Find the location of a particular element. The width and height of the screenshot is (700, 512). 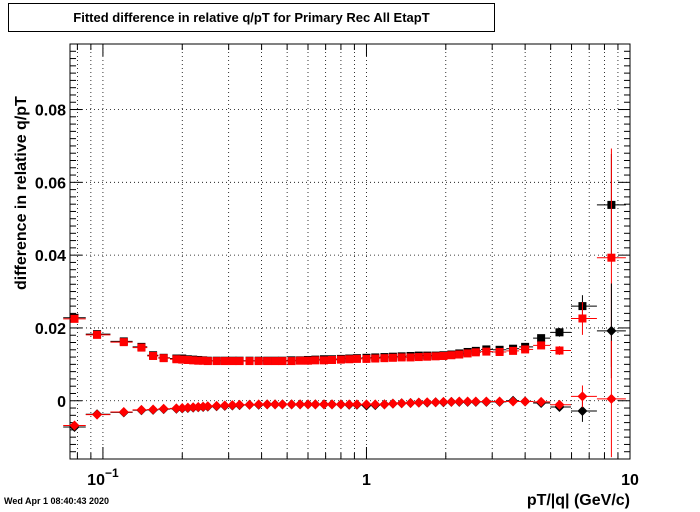

y-tick-label: 0.06 is located at coordinates (50, 183).